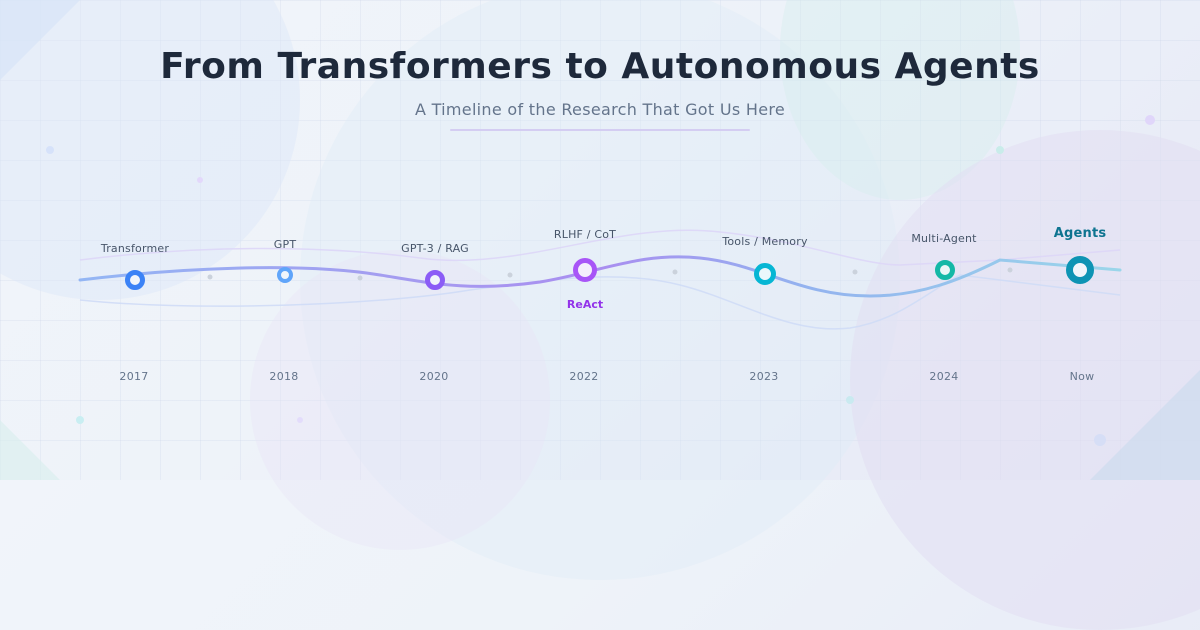 The height and width of the screenshot is (630, 1200). Describe the element at coordinates (585, 304) in the screenshot. I see `milestone-sublabel: ReAct` at that location.